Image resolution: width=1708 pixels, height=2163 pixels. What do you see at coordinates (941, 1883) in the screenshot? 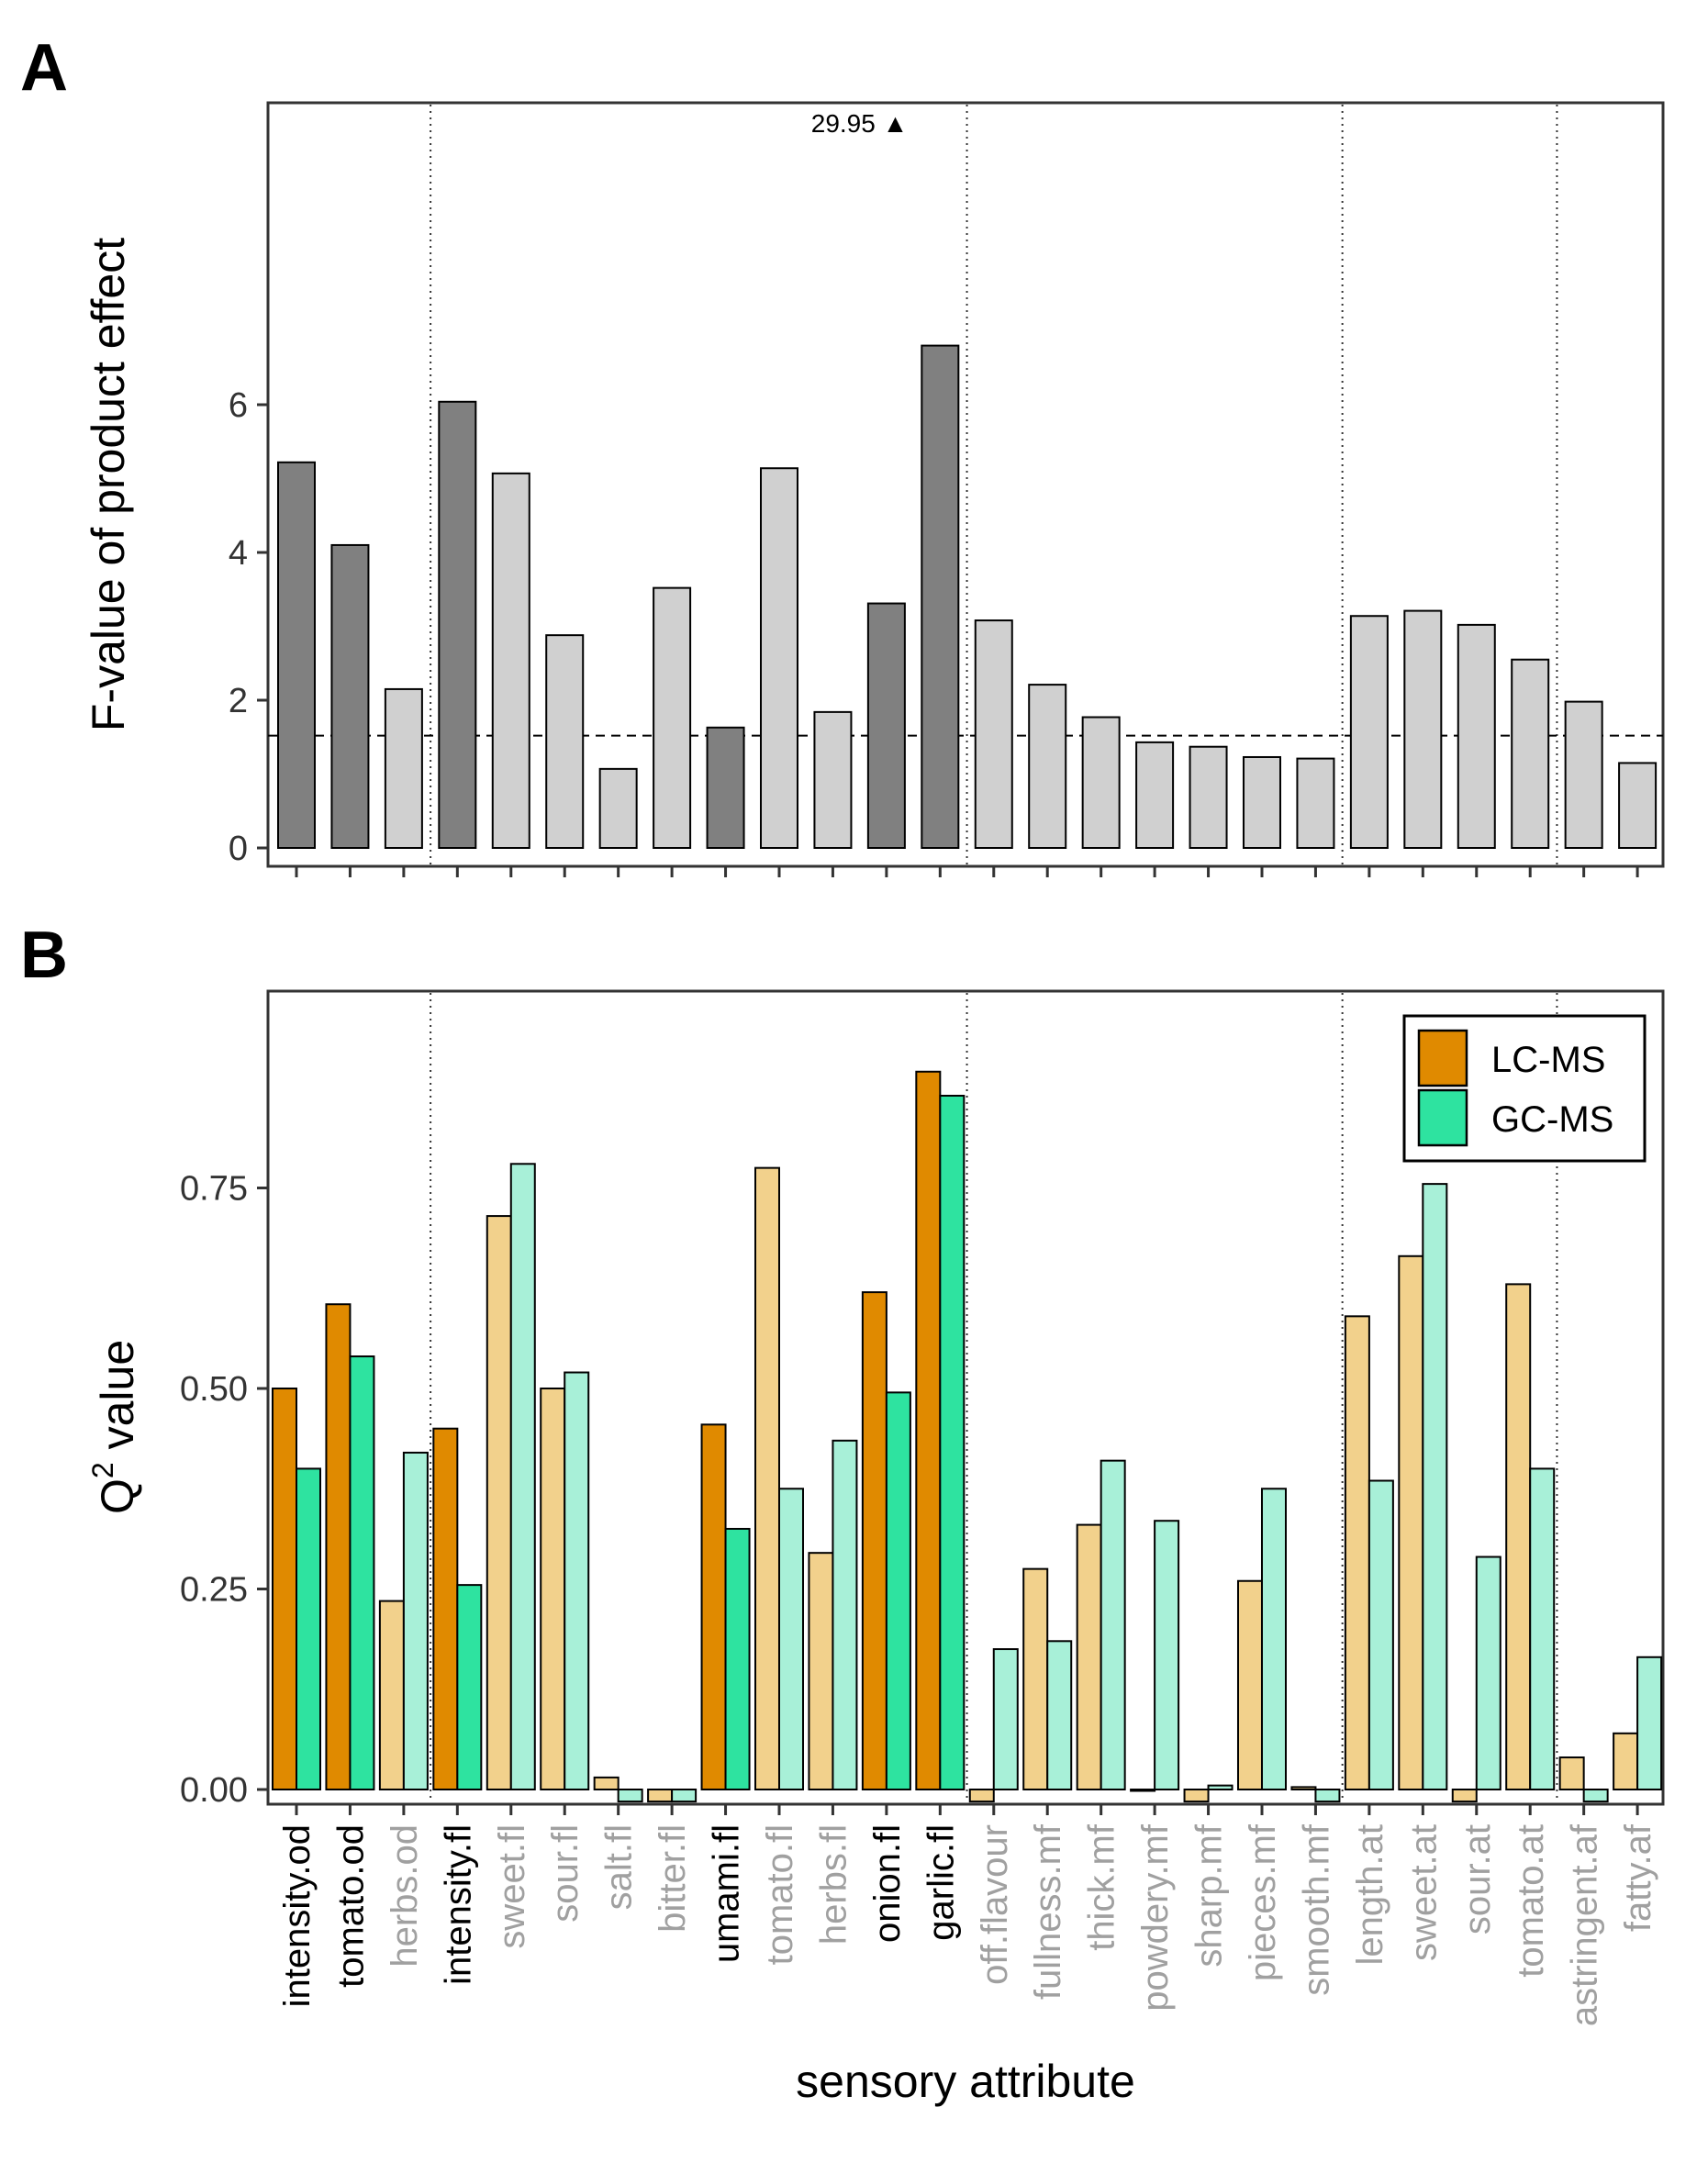
I see `category-label-garlic.fl: garlic.fl` at bounding box center [941, 1883].